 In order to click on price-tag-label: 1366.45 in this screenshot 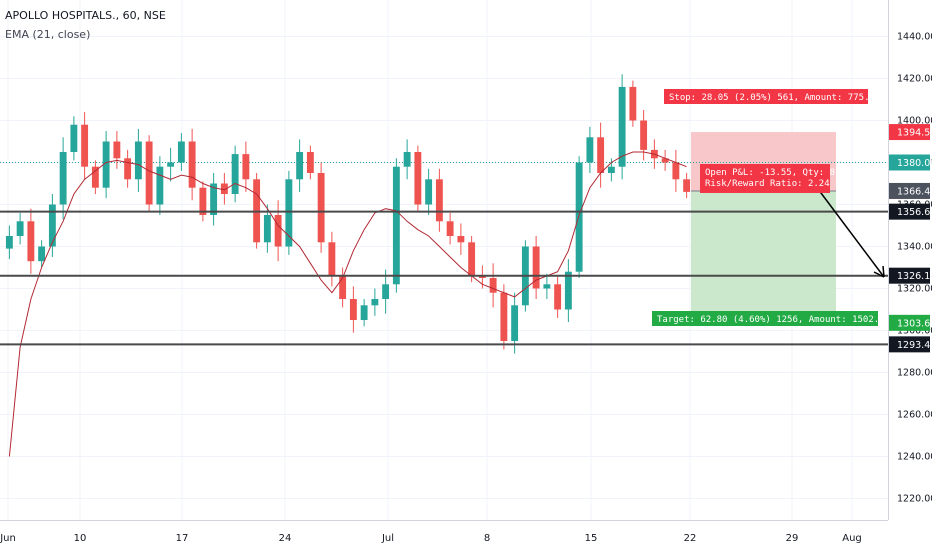, I will do `click(914, 191)`.